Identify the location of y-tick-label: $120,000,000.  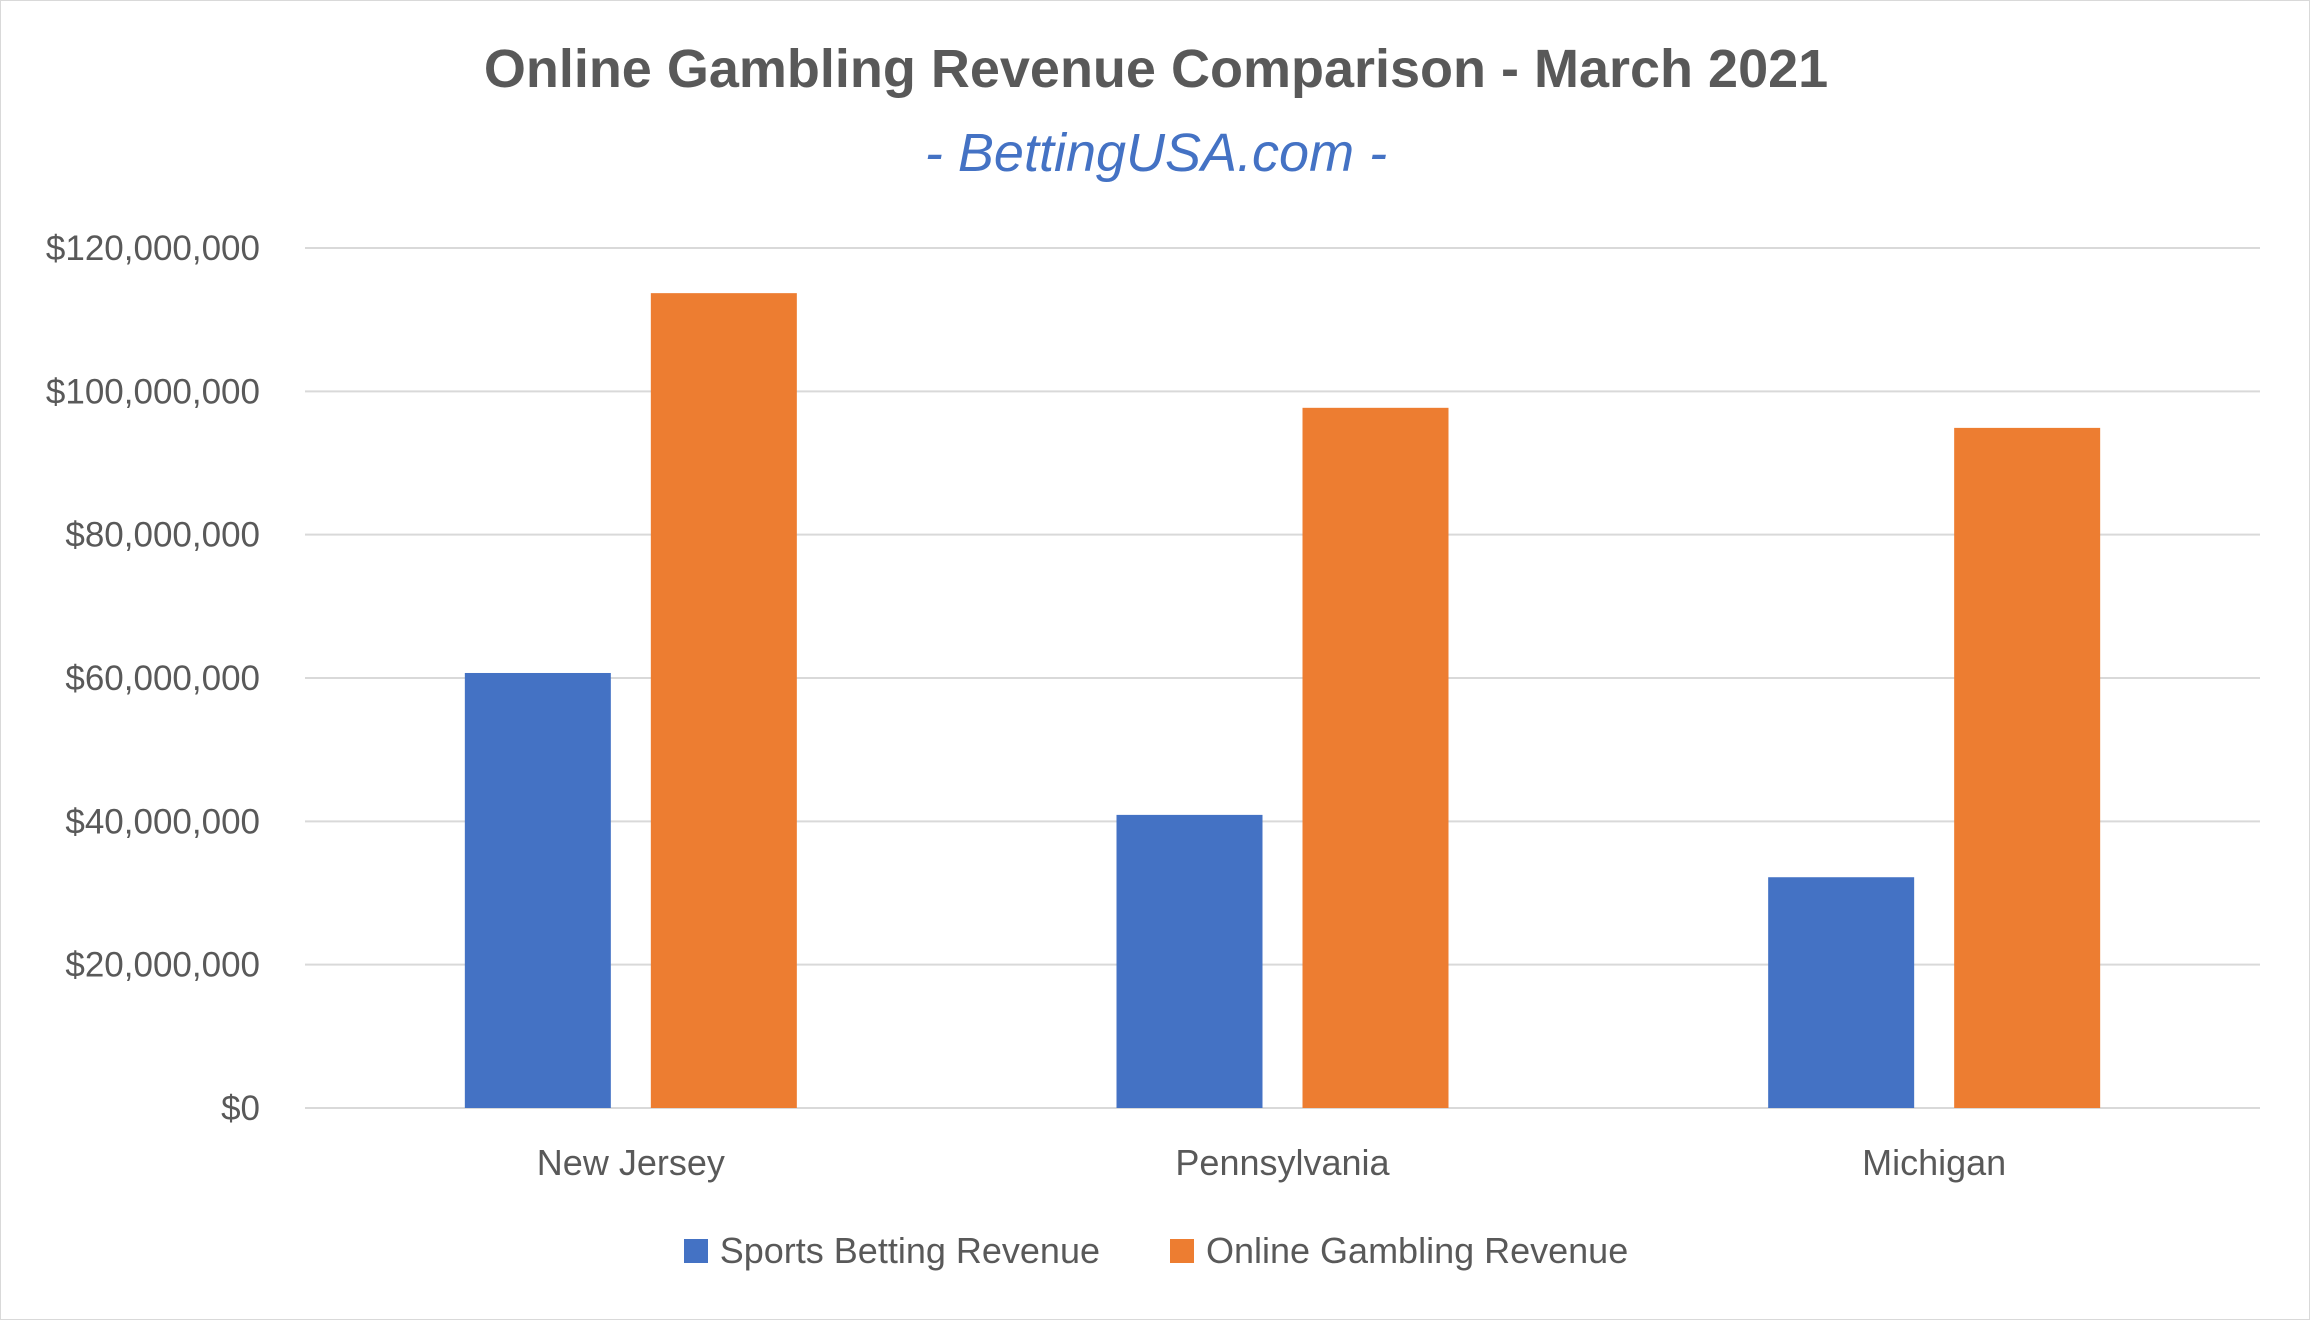
(153, 248).